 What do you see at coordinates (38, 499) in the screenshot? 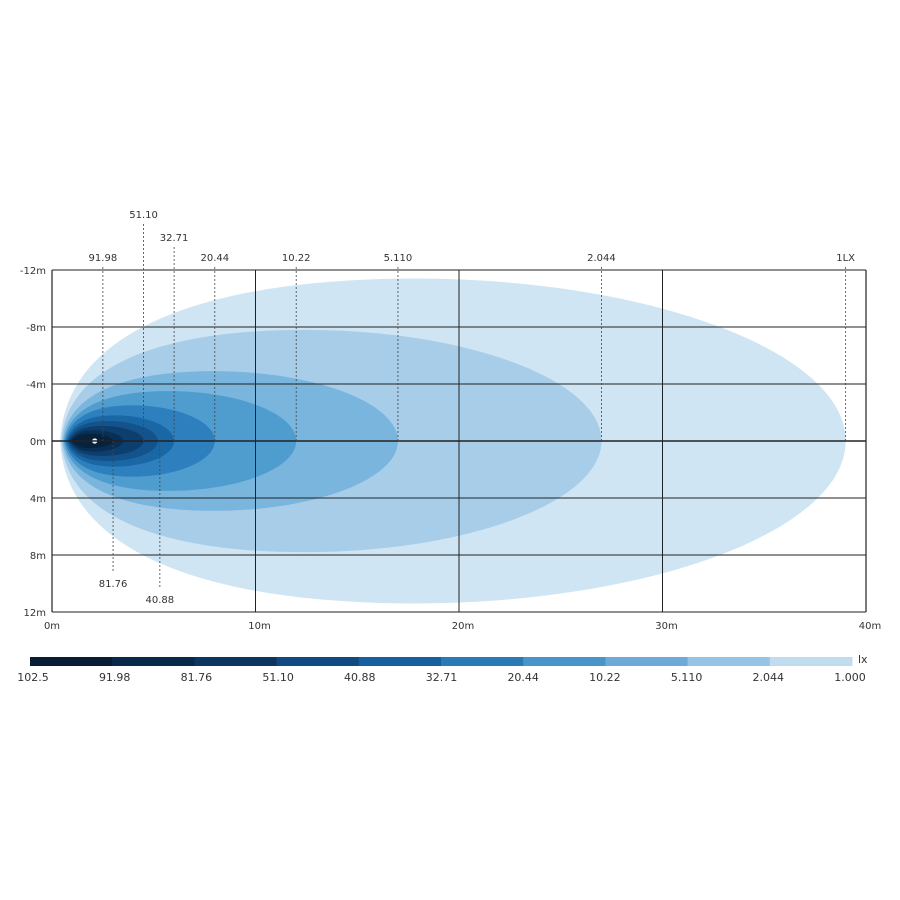
I see `y-tick-label: 4m` at bounding box center [38, 499].